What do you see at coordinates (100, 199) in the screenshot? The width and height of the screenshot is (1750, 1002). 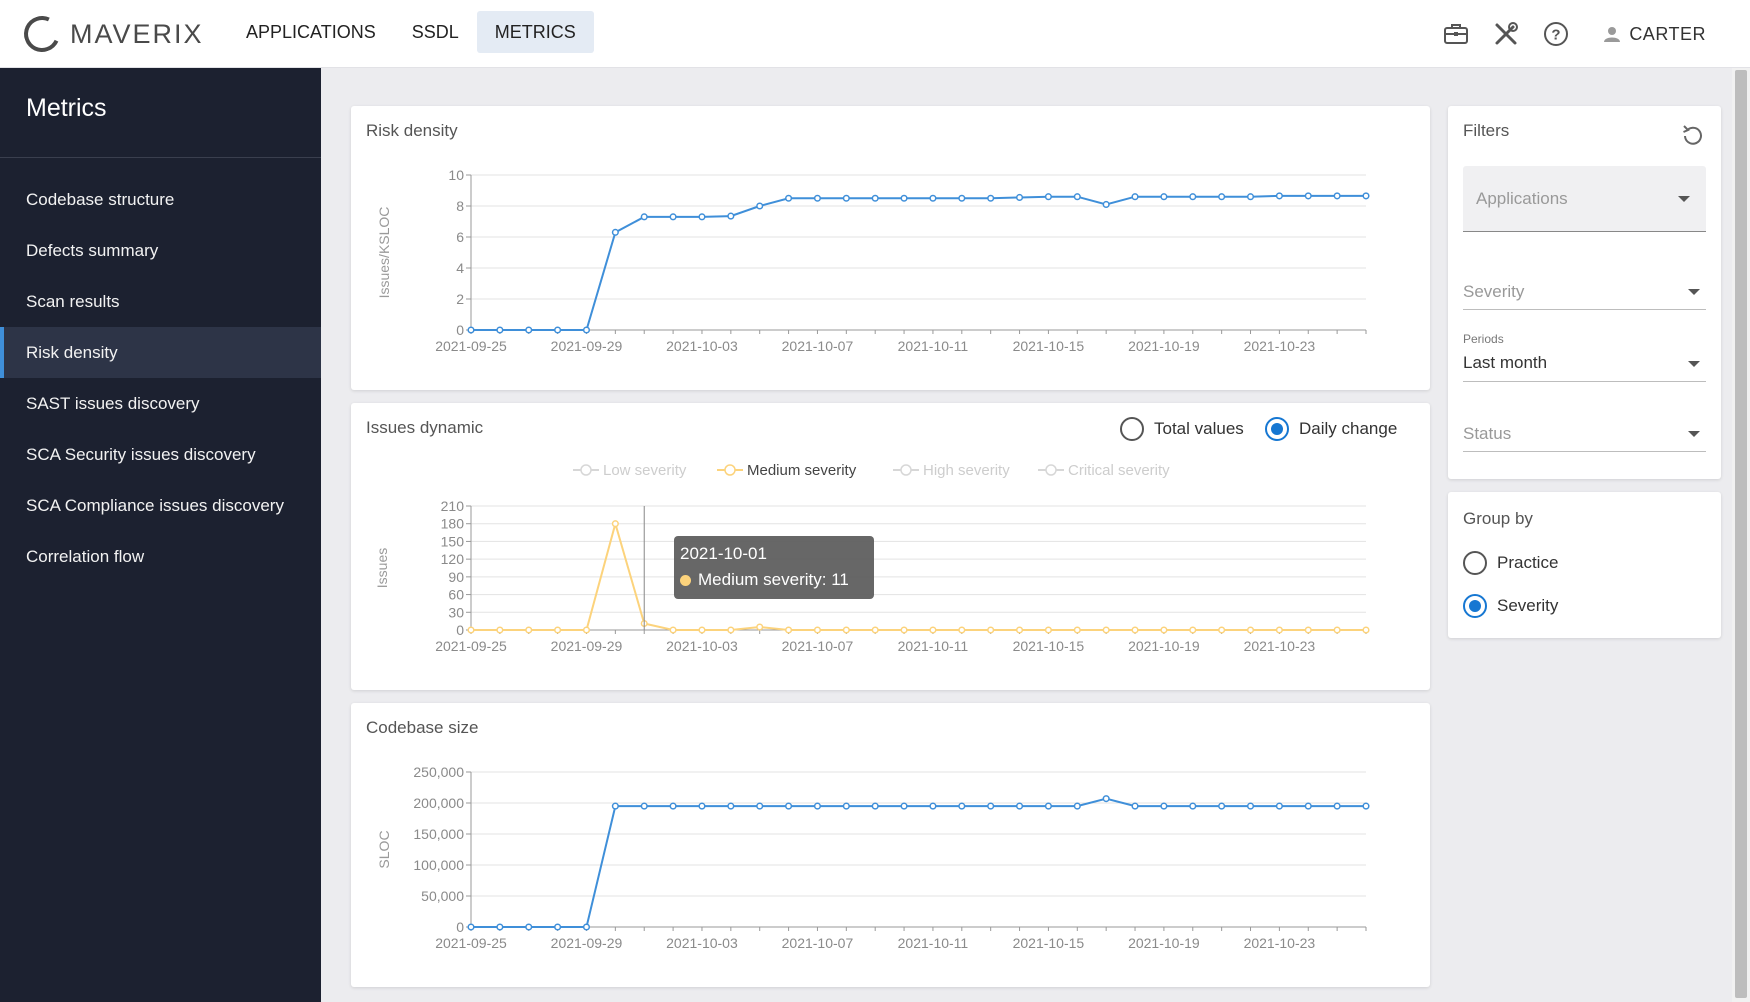 I see `sidebar-item-codebase-structure: Codebase structure` at bounding box center [100, 199].